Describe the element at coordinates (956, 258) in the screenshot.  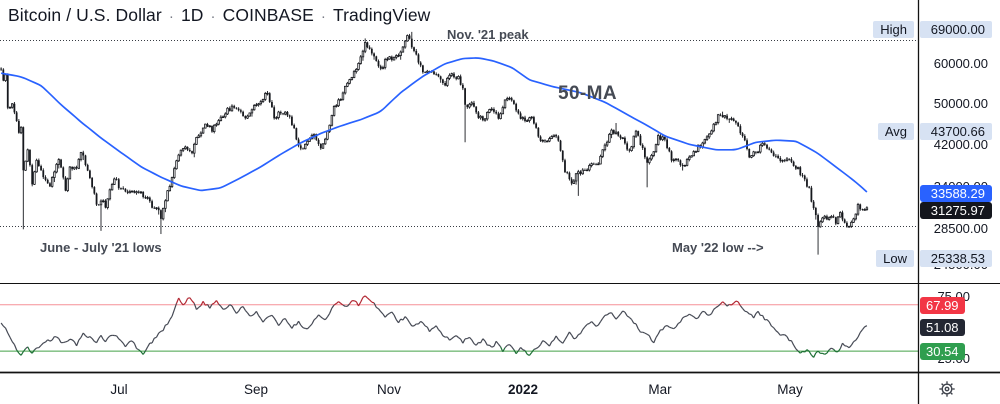
I see `low-value: 25338.53` at that location.